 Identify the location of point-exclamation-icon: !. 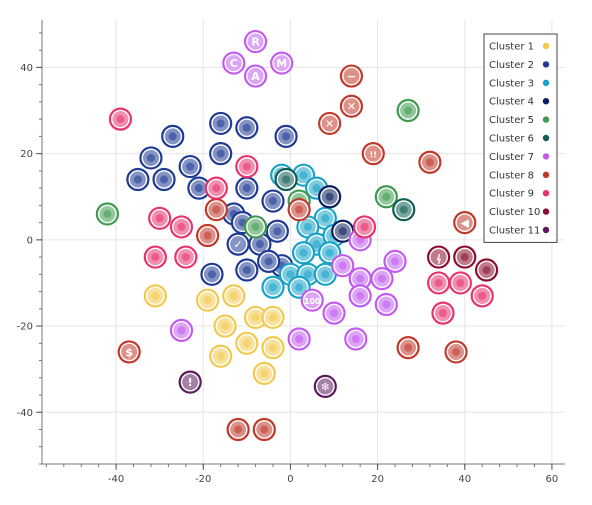
(190, 382).